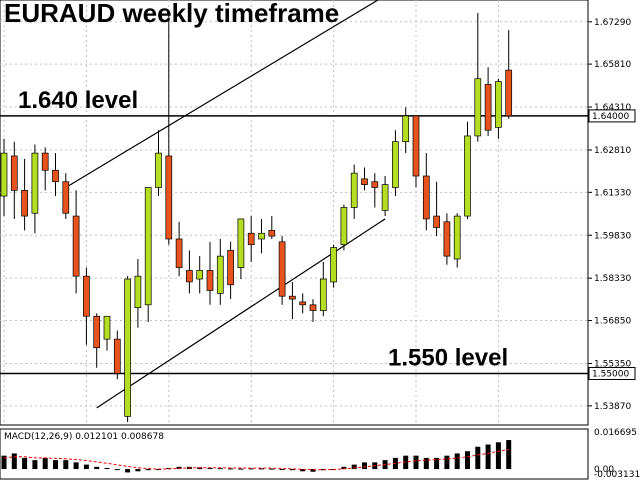  Describe the element at coordinates (617, 475) in the screenshot. I see `macd-tick-label: -0.003131` at that location.